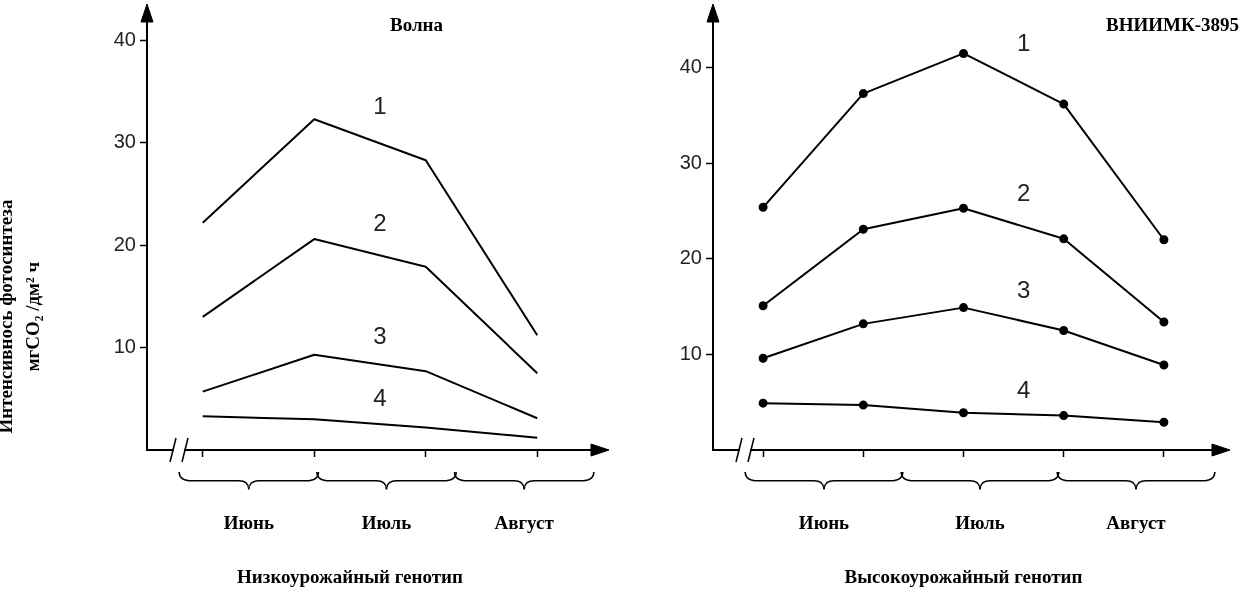 This screenshot has height=595, width=1242. I want to click on chart-title: Волна, so click(416, 25).